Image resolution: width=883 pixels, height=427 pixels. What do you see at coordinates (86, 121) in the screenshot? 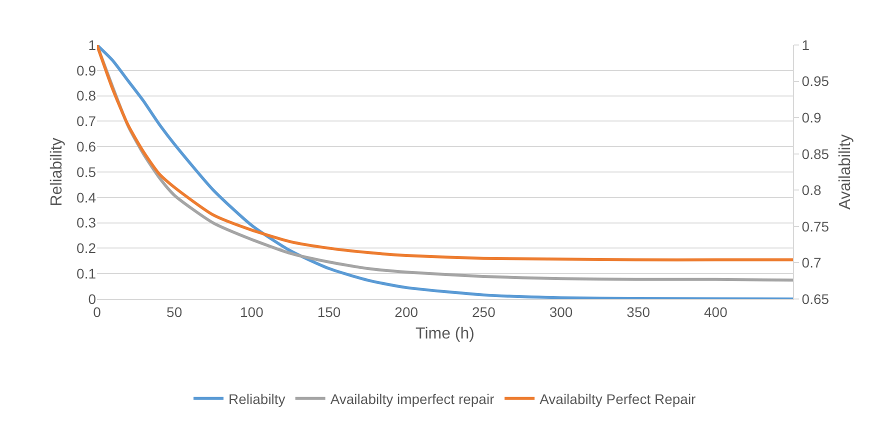
I see `y-tick-label: 0.7` at bounding box center [86, 121].